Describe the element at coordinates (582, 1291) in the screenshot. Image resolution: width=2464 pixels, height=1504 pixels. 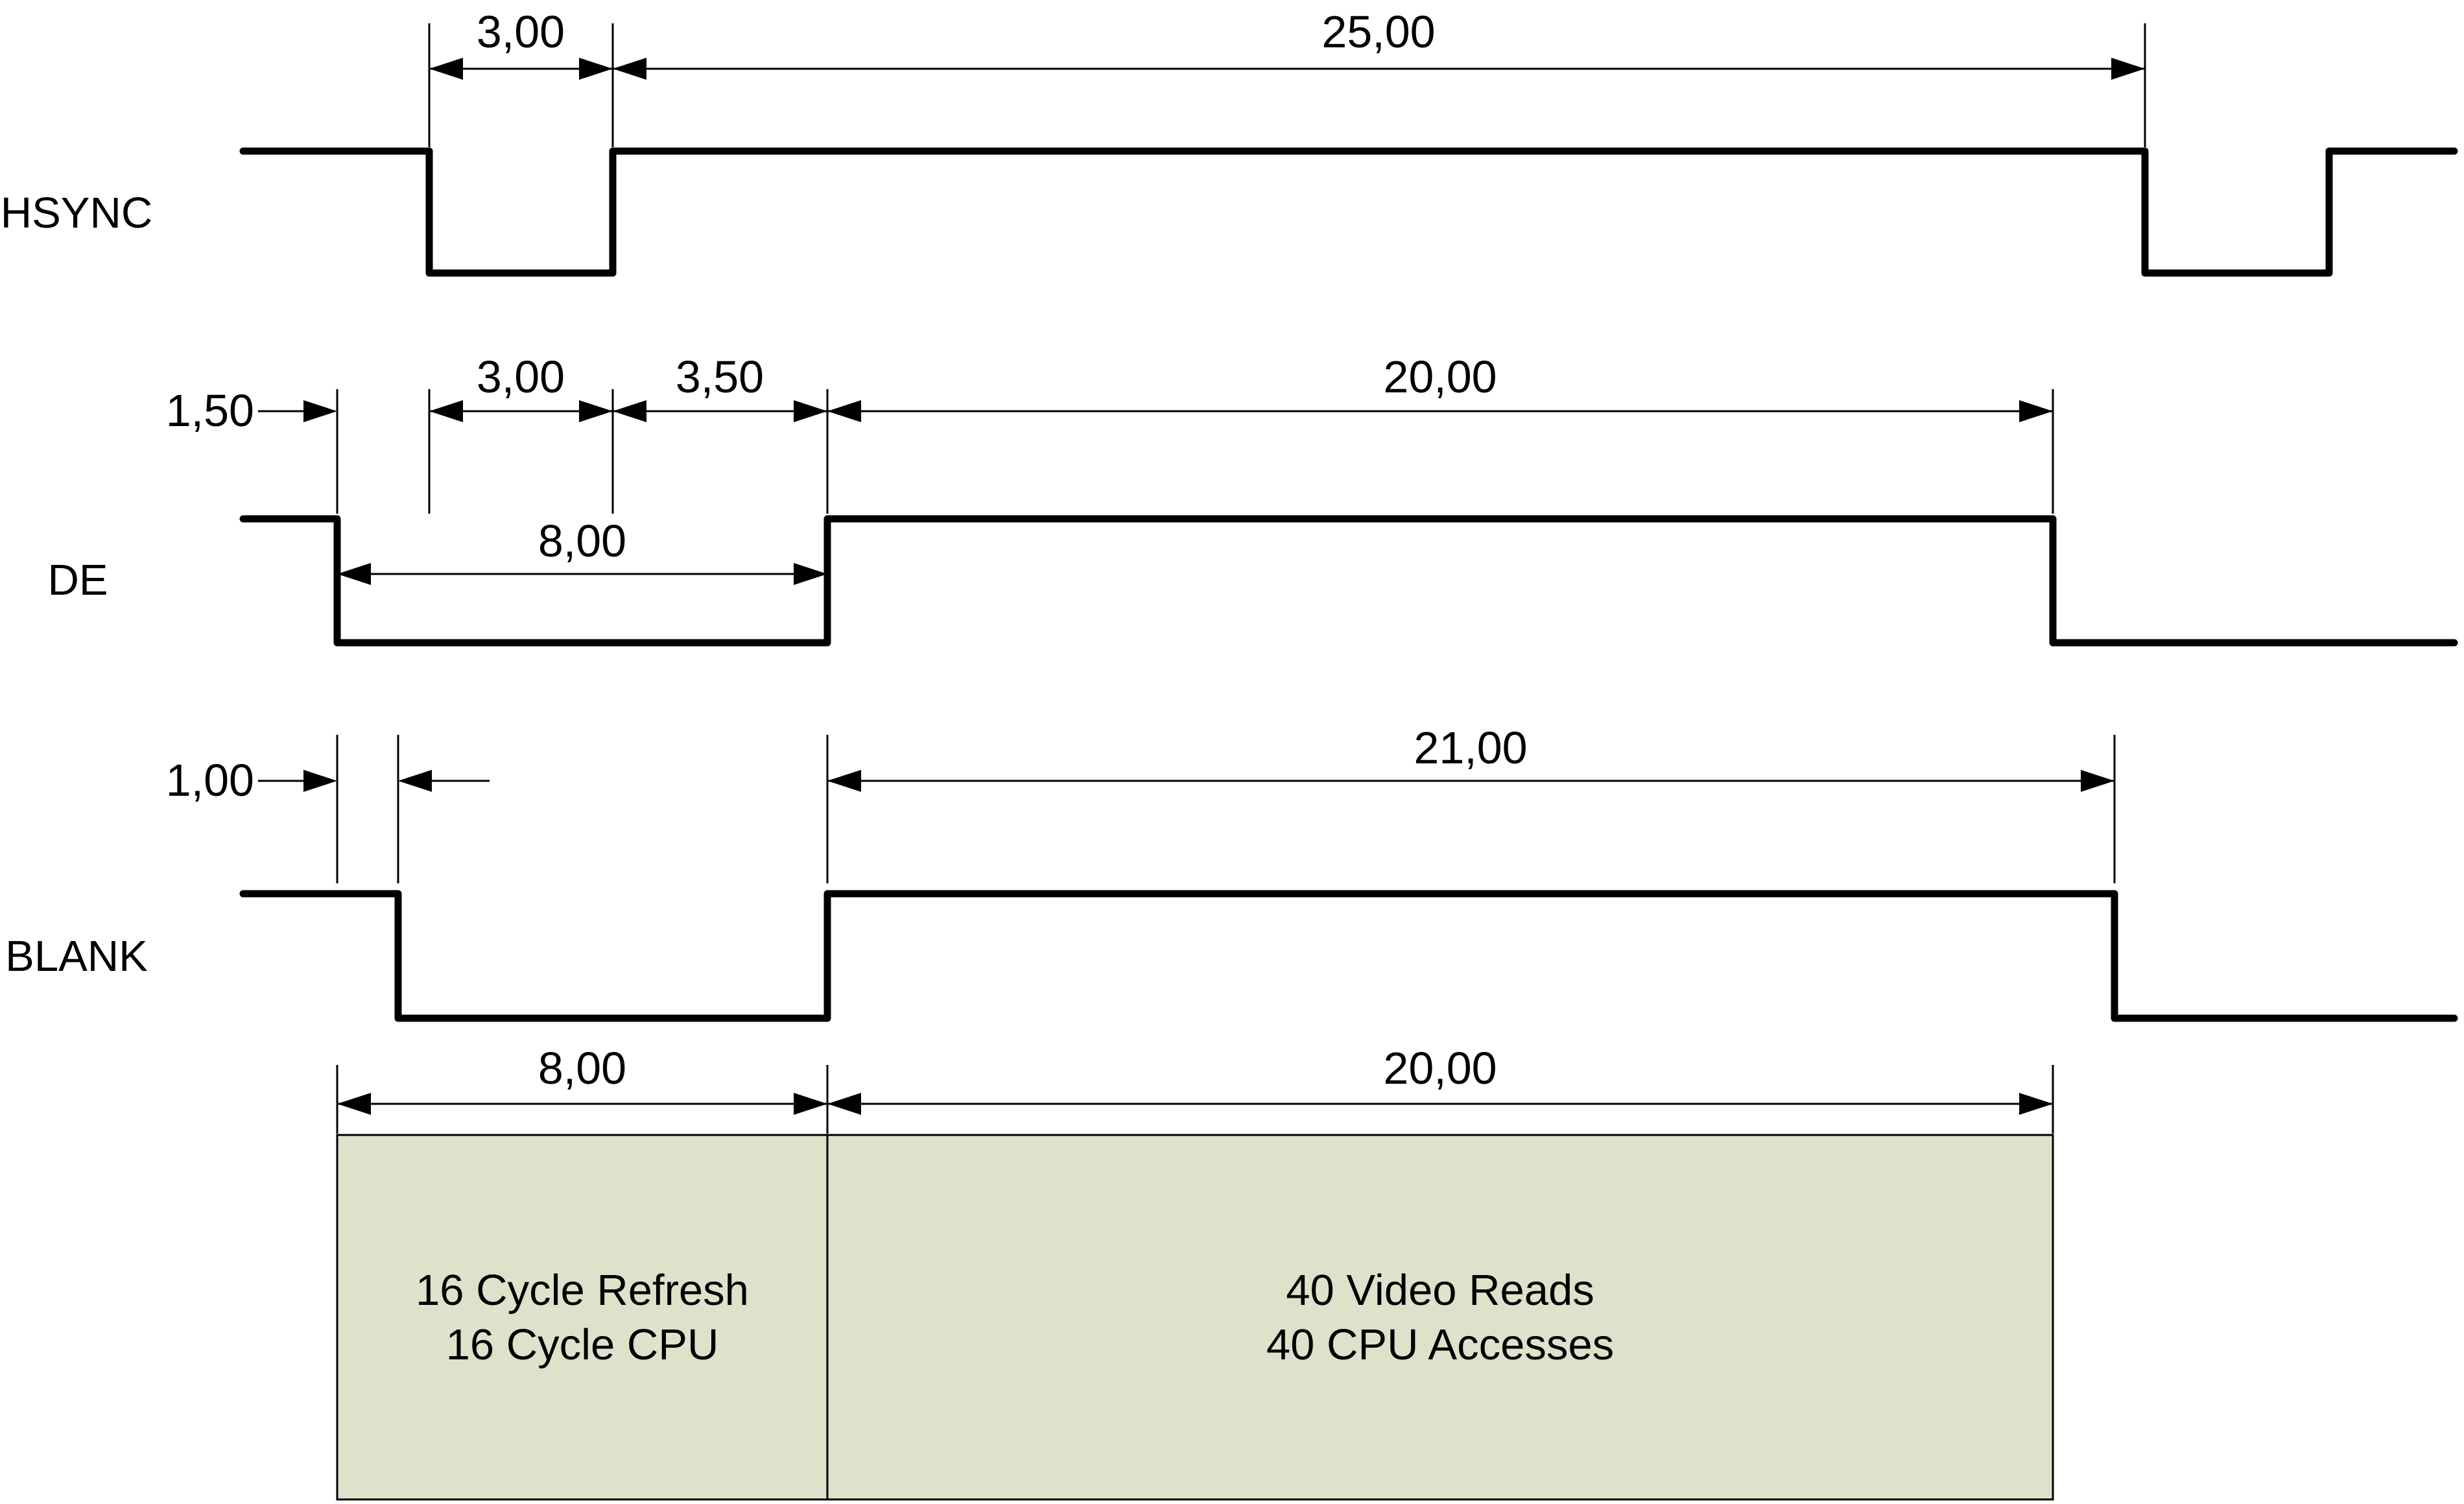
I see `memory-left-line1: 16 Cycle Refresh` at that location.